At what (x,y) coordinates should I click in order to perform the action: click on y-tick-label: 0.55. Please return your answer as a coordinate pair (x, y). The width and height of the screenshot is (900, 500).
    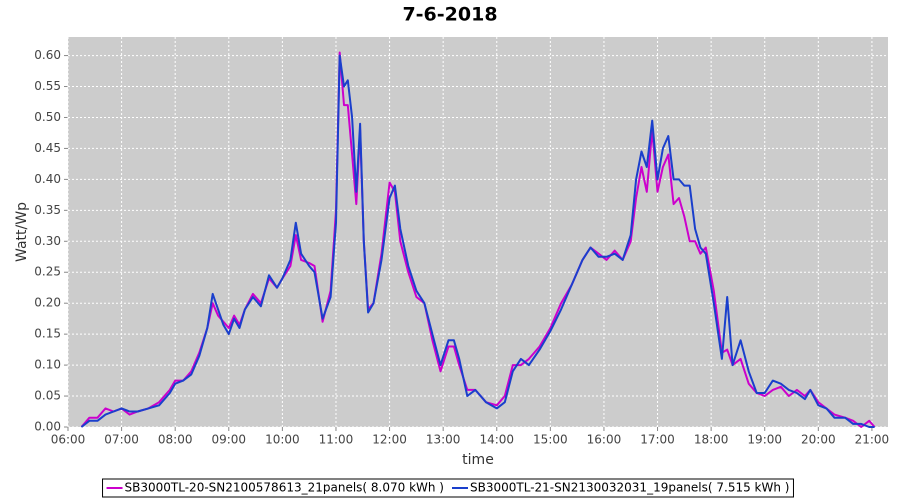
    Looking at the image, I should click on (47, 86).